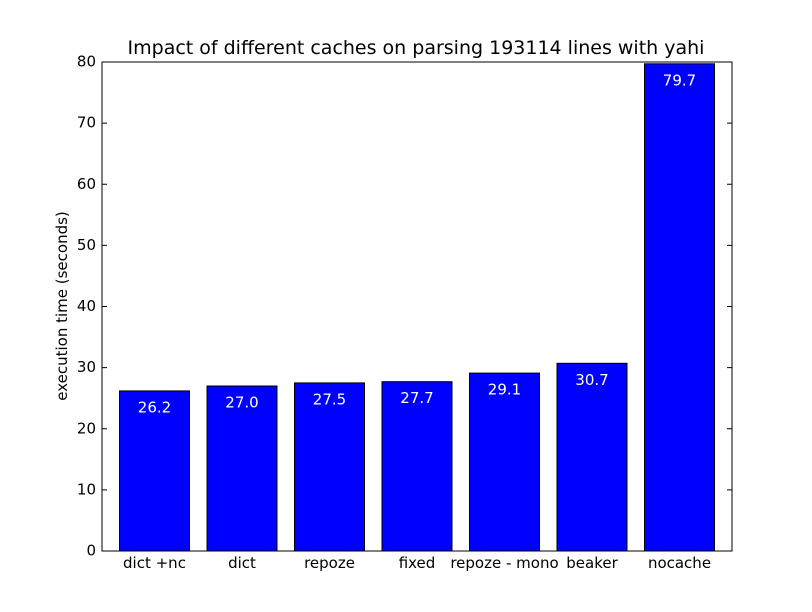  What do you see at coordinates (679, 80) in the screenshot?
I see `bar-value-label-6: 79.7` at bounding box center [679, 80].